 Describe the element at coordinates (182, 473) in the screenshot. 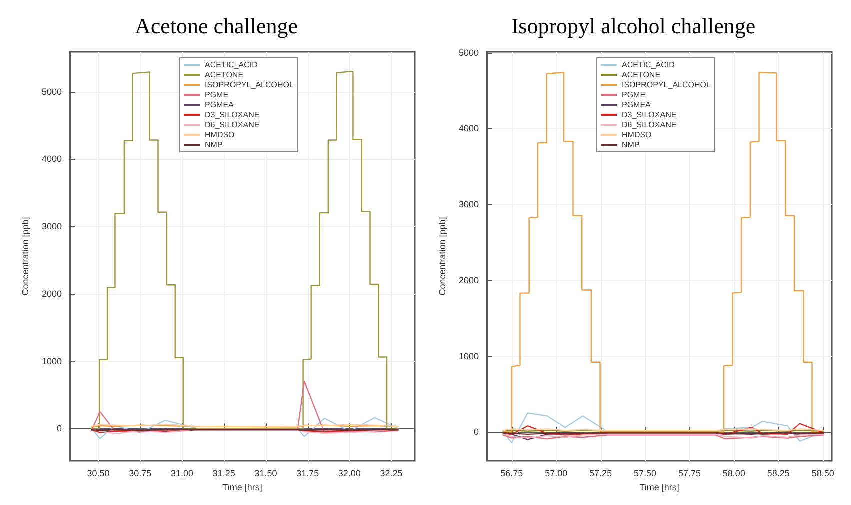

I see `x-tick-label: 31.00` at that location.